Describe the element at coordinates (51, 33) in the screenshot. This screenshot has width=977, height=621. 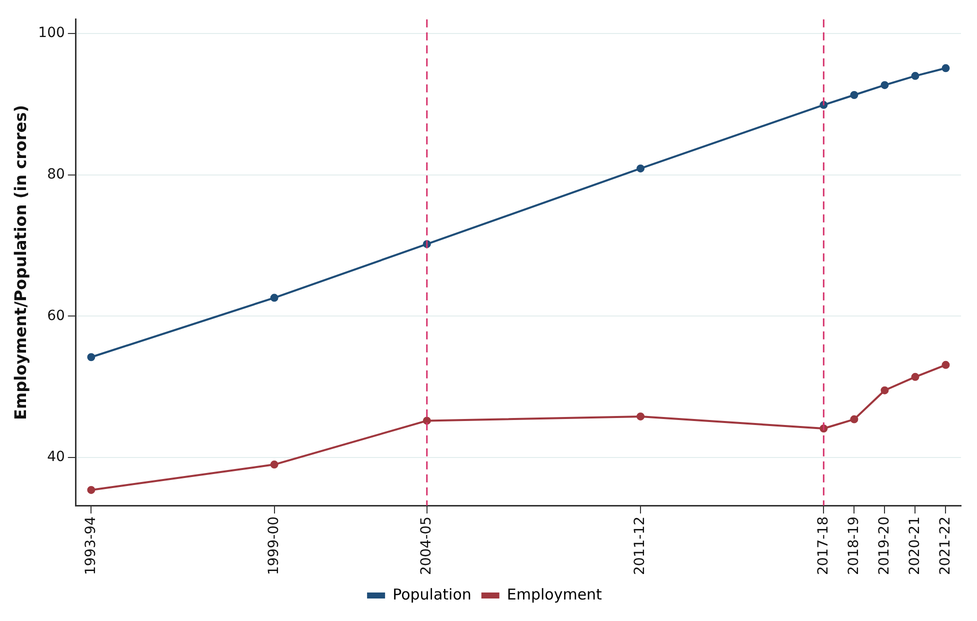
I see `y-tick-label: 100` at that location.